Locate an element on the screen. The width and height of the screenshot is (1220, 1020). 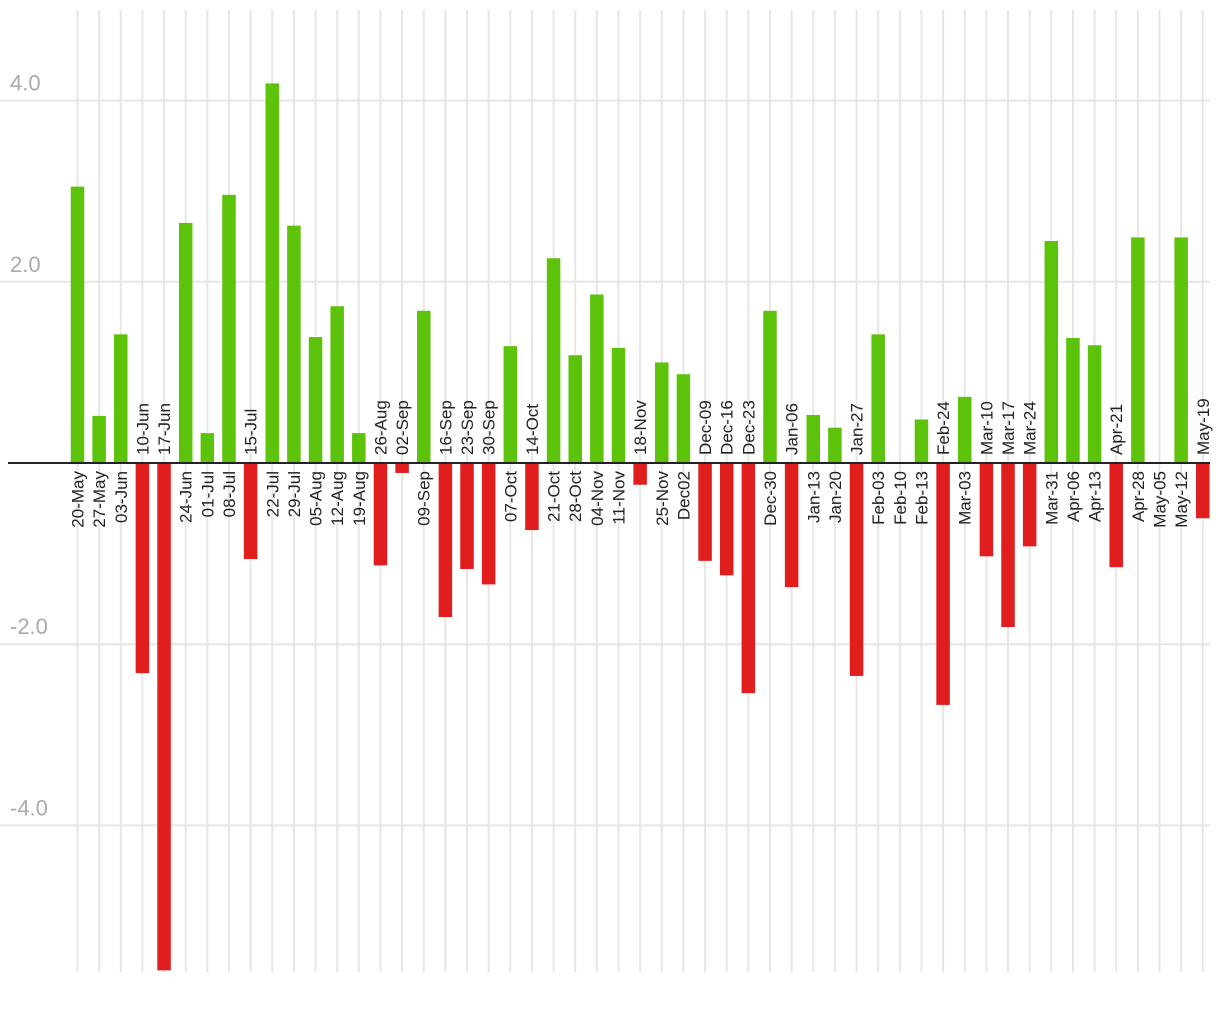
y-tick-label: -2.0 is located at coordinates (29, 626).